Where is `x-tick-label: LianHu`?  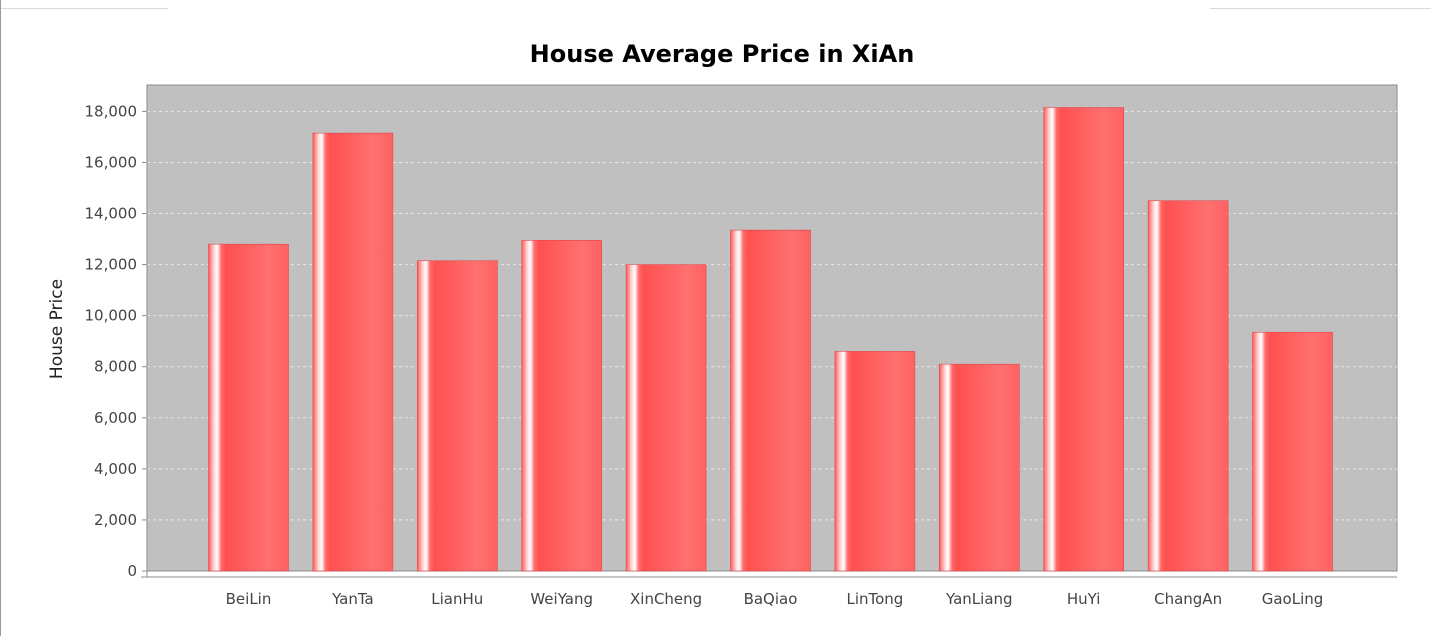
x-tick-label: LianHu is located at coordinates (457, 599).